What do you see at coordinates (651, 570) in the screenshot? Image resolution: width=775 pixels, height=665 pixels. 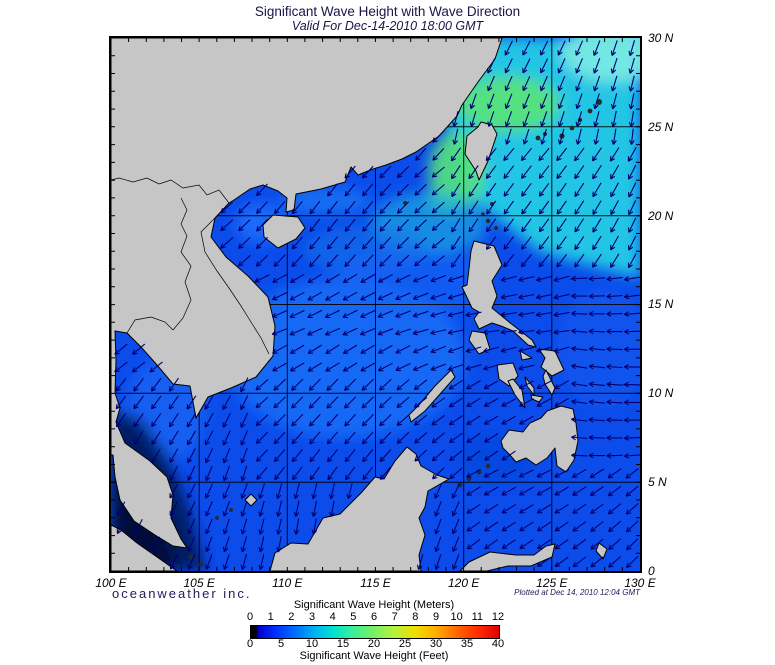 I see `lat-label: 0` at bounding box center [651, 570].